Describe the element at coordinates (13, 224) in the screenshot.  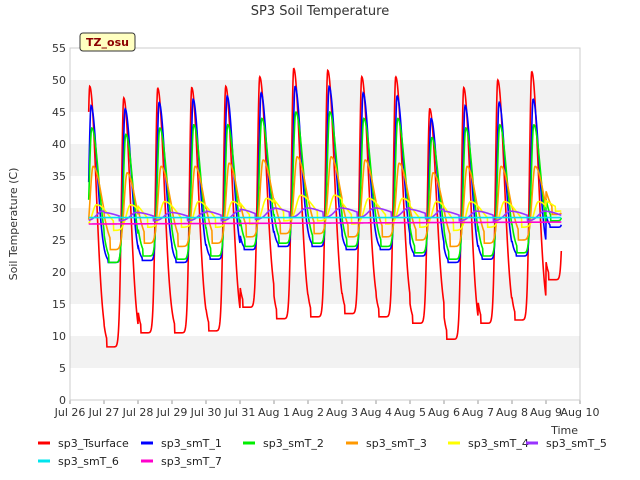
I see `y-axis-label: Soil Temperature (C)` at that location.